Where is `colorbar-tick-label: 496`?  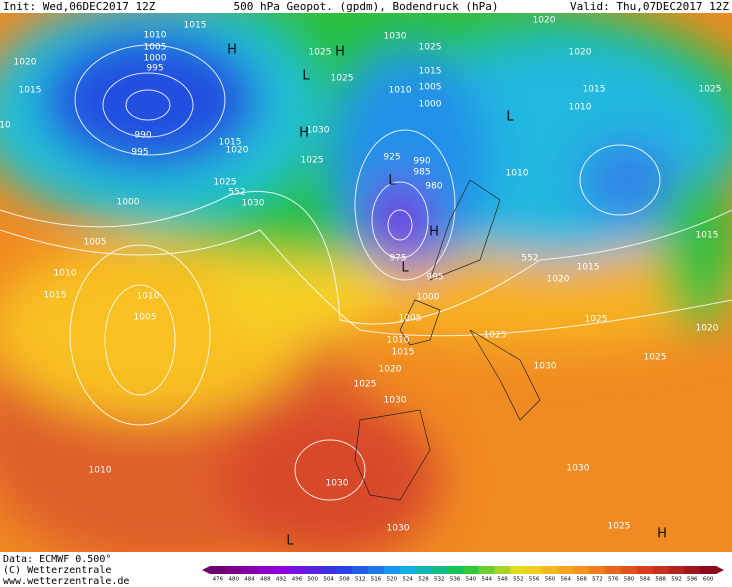 colorbar-tick-label: 496 is located at coordinates (297, 580).